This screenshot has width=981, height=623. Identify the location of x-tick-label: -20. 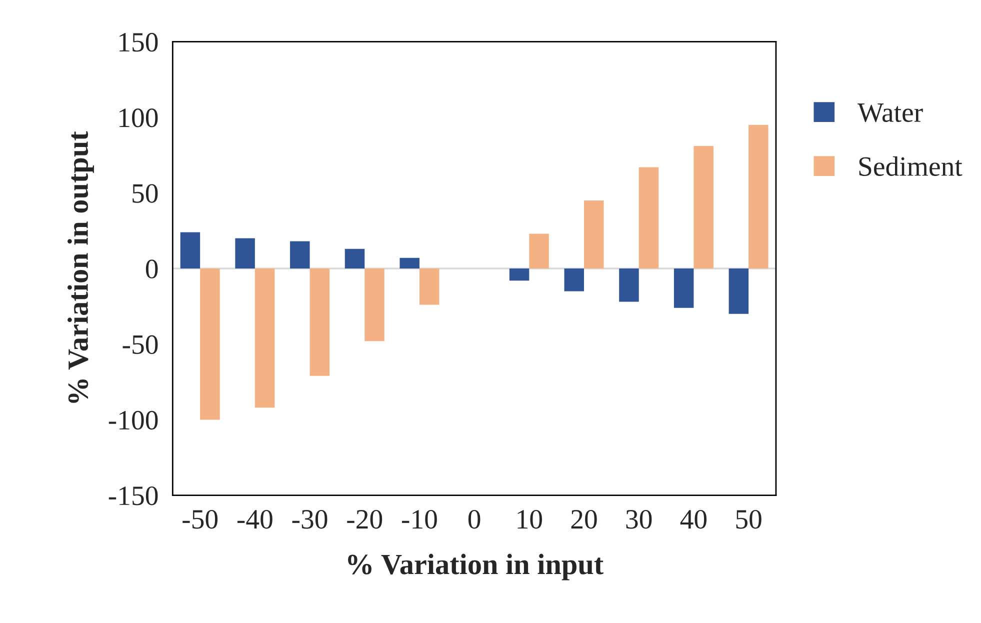
(364, 519).